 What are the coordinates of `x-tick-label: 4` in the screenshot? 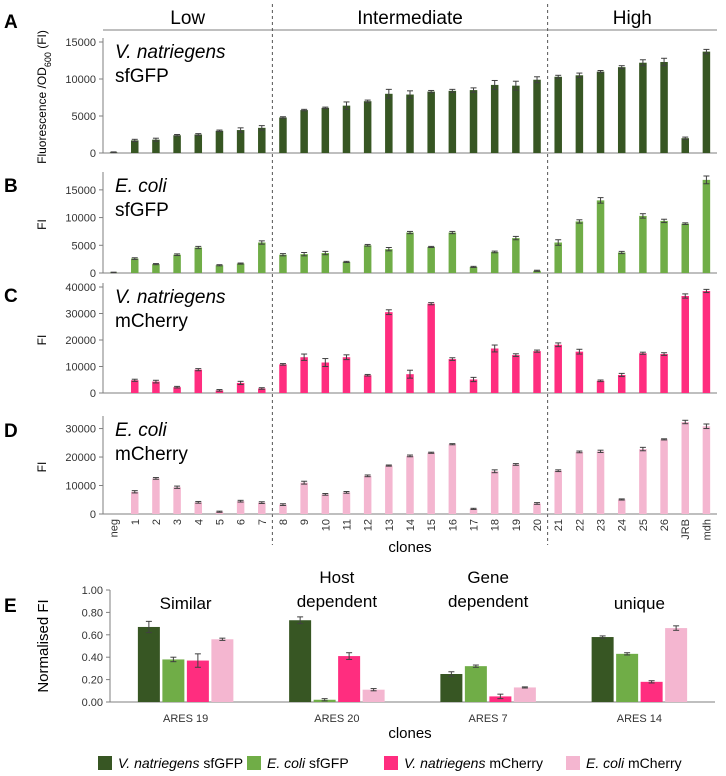 It's located at (199, 522).